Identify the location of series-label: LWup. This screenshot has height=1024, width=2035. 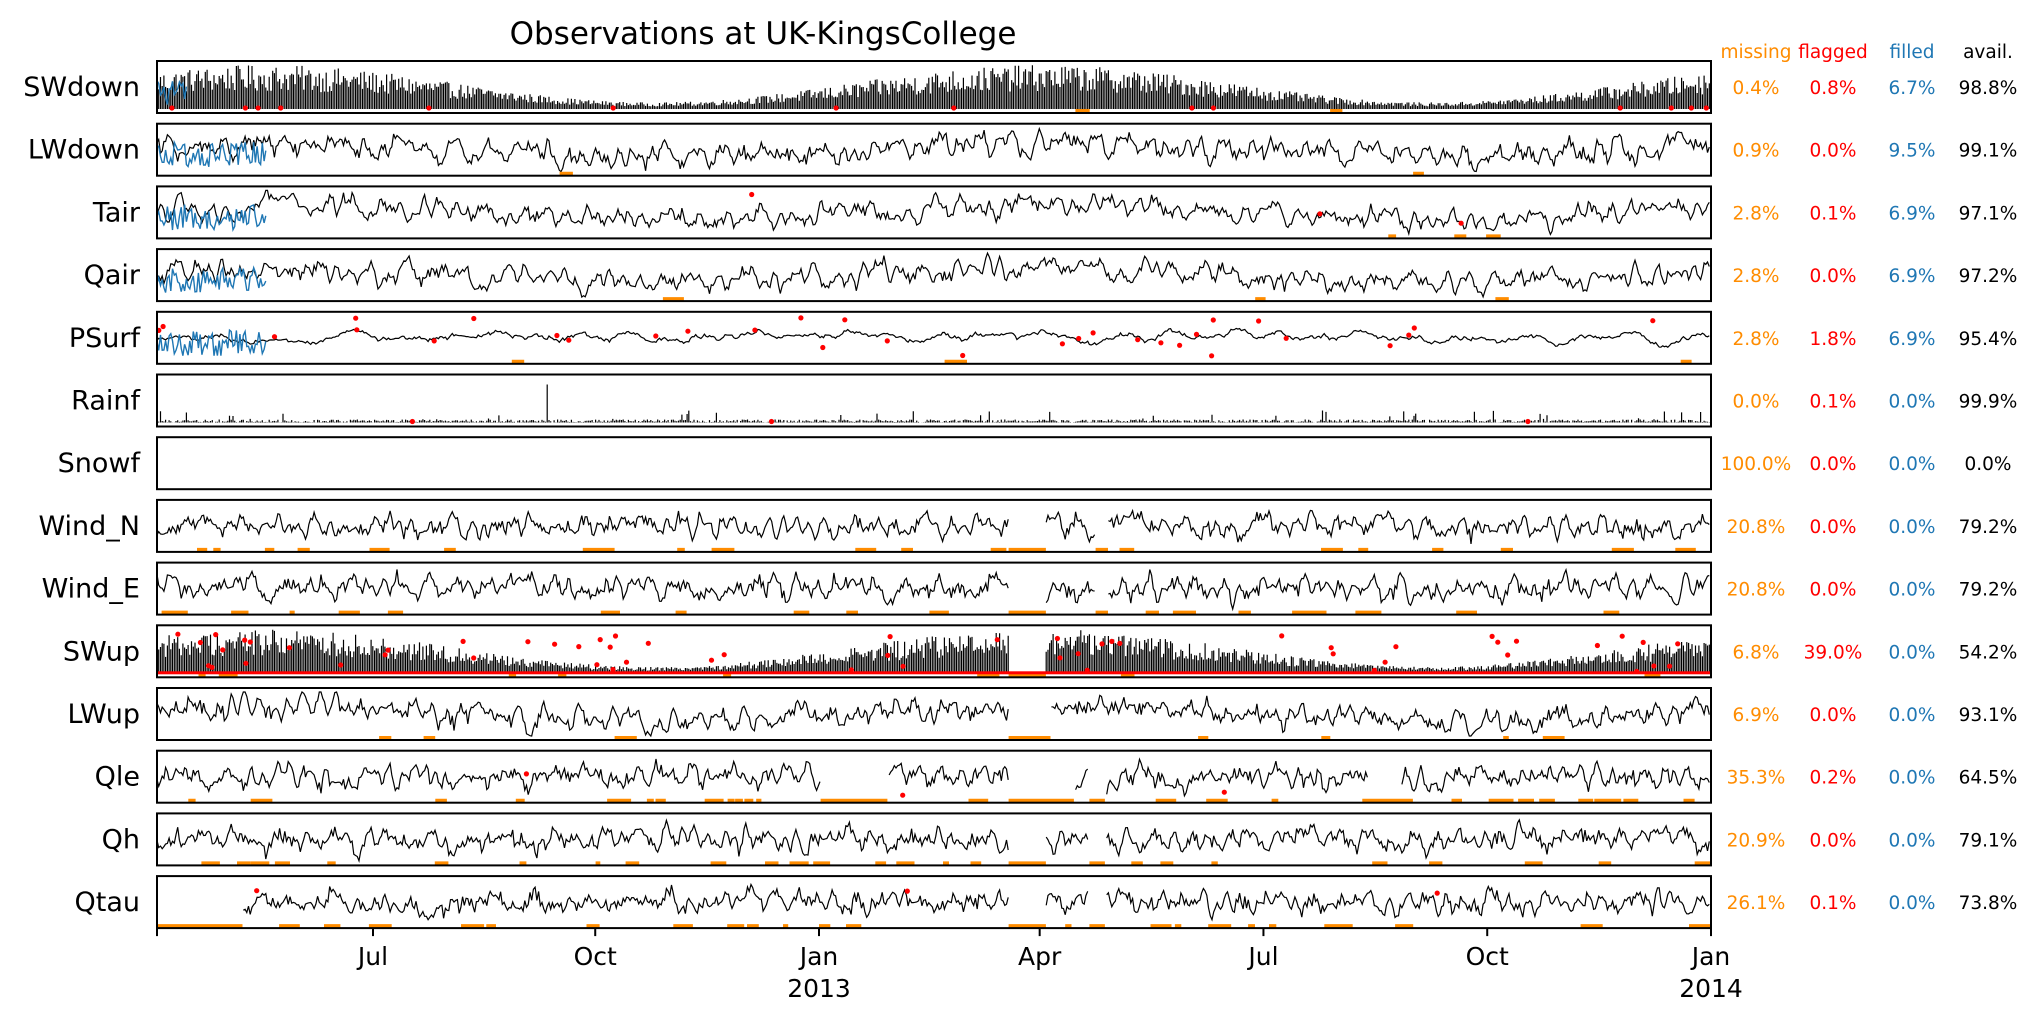
(103, 714).